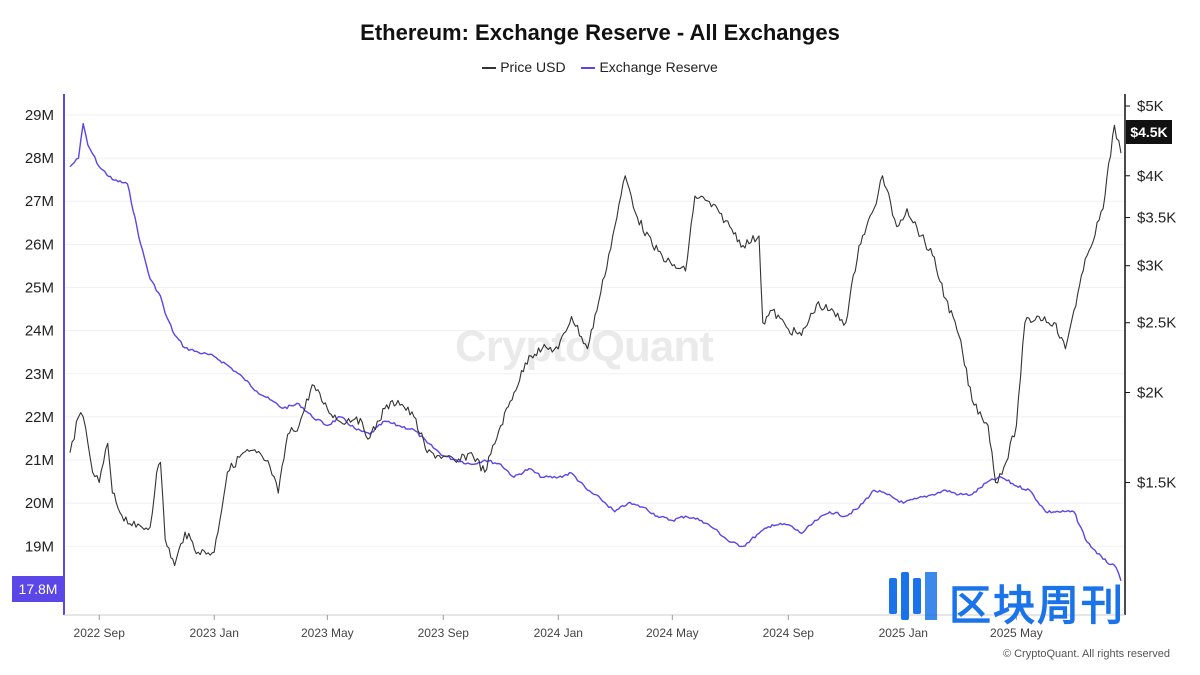 This screenshot has width=1200, height=675. What do you see at coordinates (672, 633) in the screenshot?
I see `x-tick-label: 2024 May` at bounding box center [672, 633].